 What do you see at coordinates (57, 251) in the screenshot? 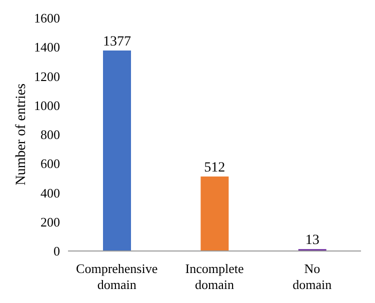
I see `y-tick-label: 0` at bounding box center [57, 251].